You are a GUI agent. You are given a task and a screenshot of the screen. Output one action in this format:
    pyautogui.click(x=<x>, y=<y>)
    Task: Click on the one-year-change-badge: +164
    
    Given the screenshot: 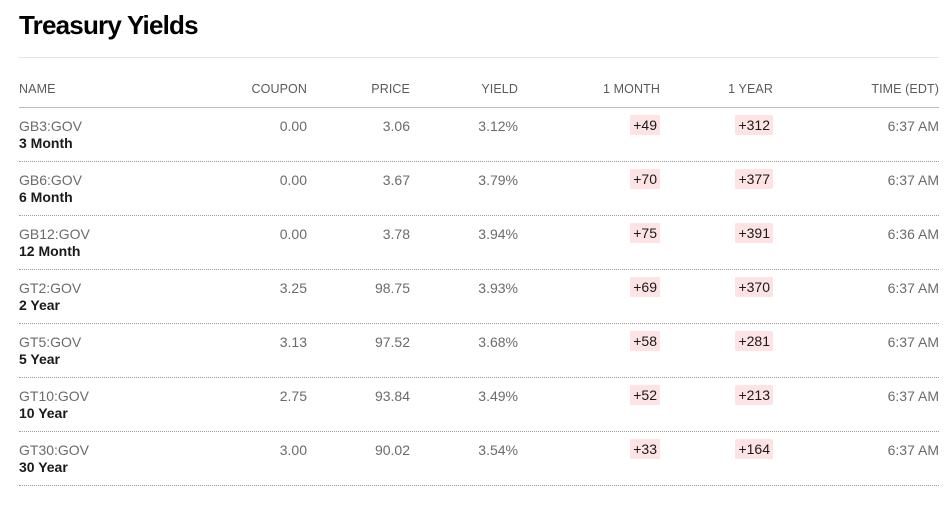 What is the action you would take?
    pyautogui.click(x=754, y=449)
    